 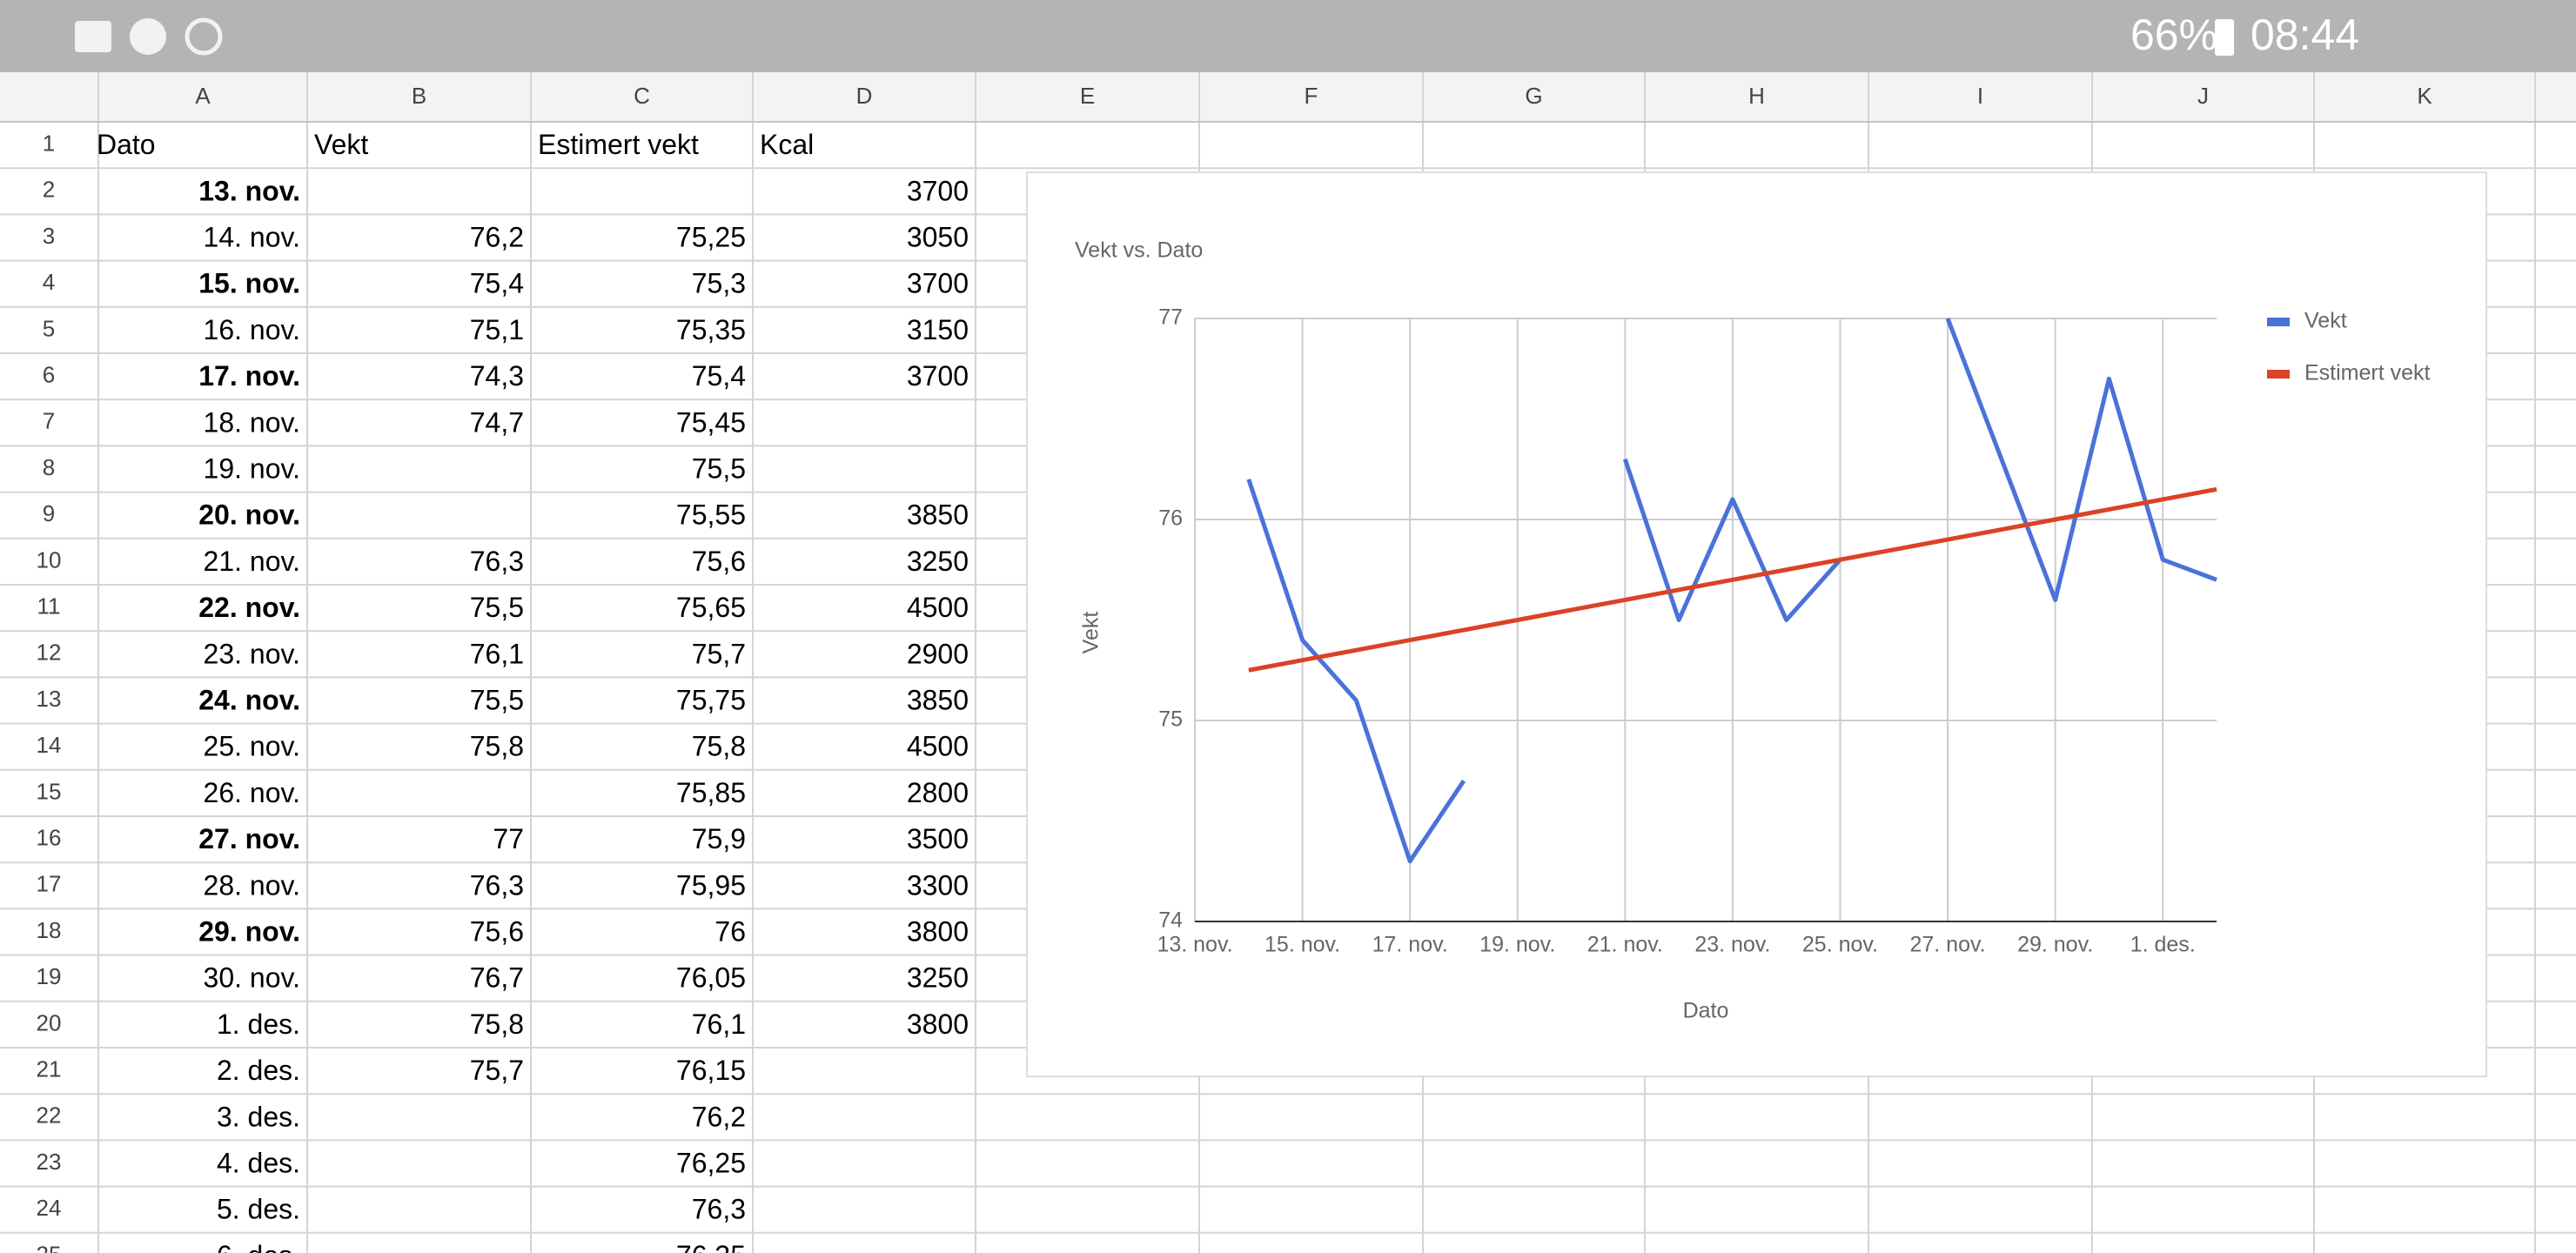 What do you see at coordinates (49, 1022) in the screenshot?
I see `row-header: 20` at bounding box center [49, 1022].